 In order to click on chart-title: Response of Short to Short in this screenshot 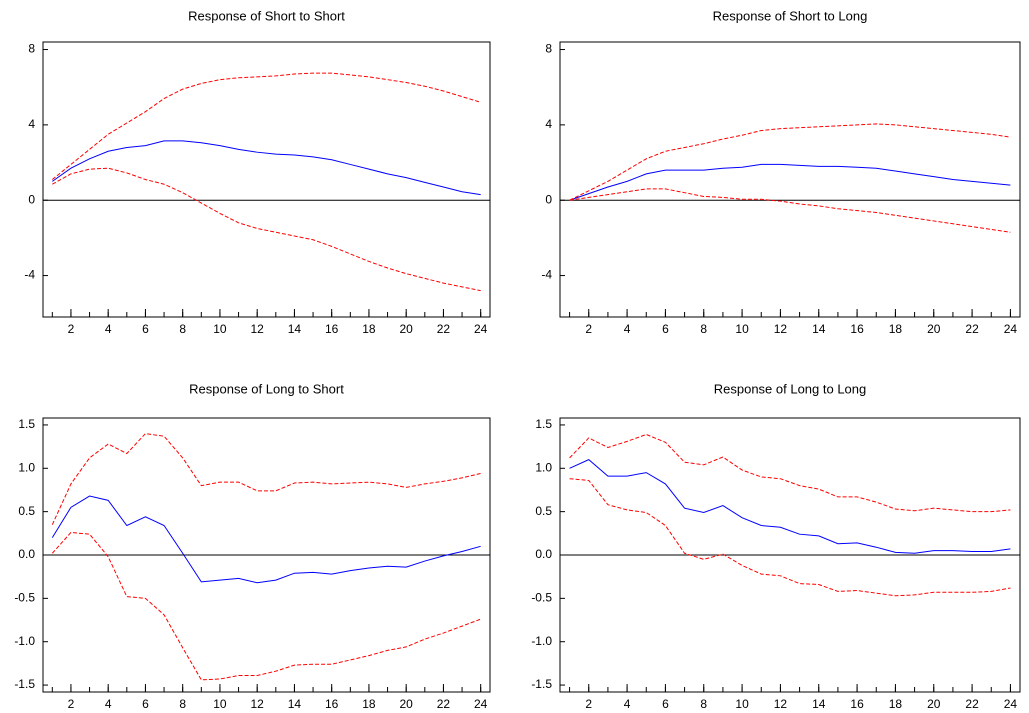, I will do `click(266, 15)`.